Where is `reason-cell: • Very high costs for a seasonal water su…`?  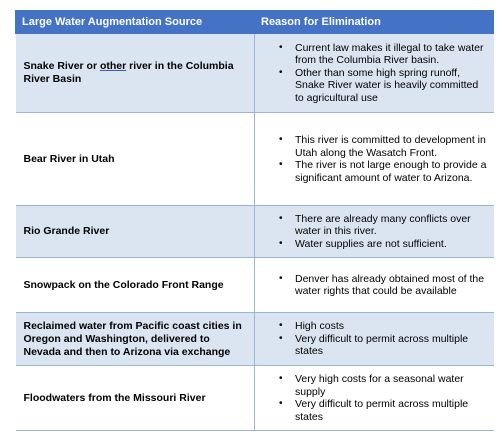
reason-cell: • Very high costs for a seasonal water su… is located at coordinates (374, 398).